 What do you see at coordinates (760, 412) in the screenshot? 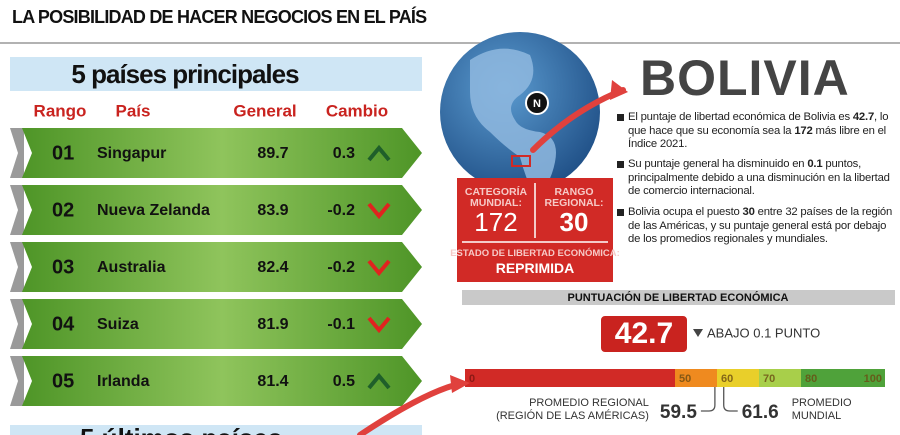
I see `avg-value: 61.6` at bounding box center [760, 412].